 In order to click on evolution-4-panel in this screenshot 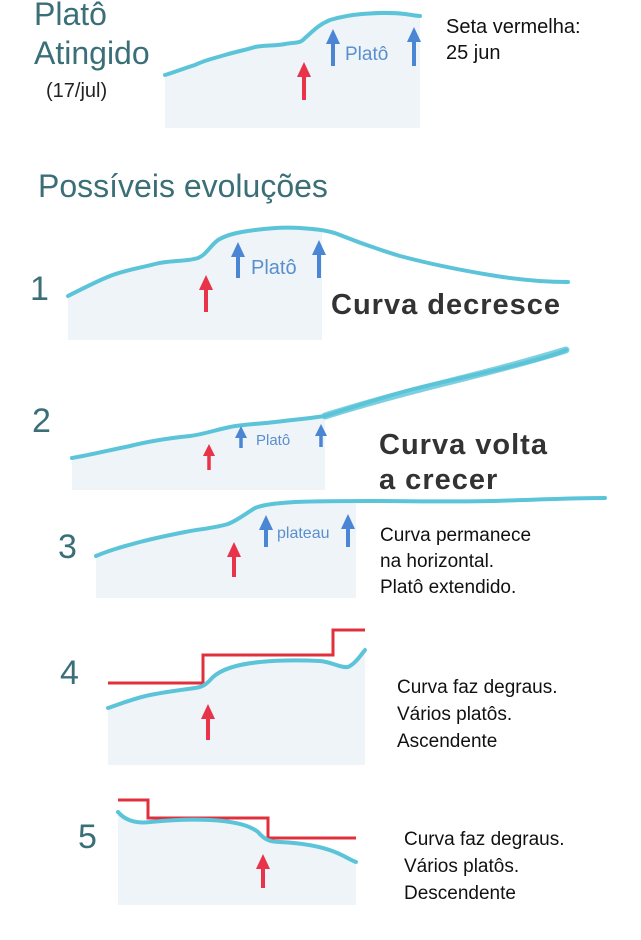, I will do `click(236, 696)`.